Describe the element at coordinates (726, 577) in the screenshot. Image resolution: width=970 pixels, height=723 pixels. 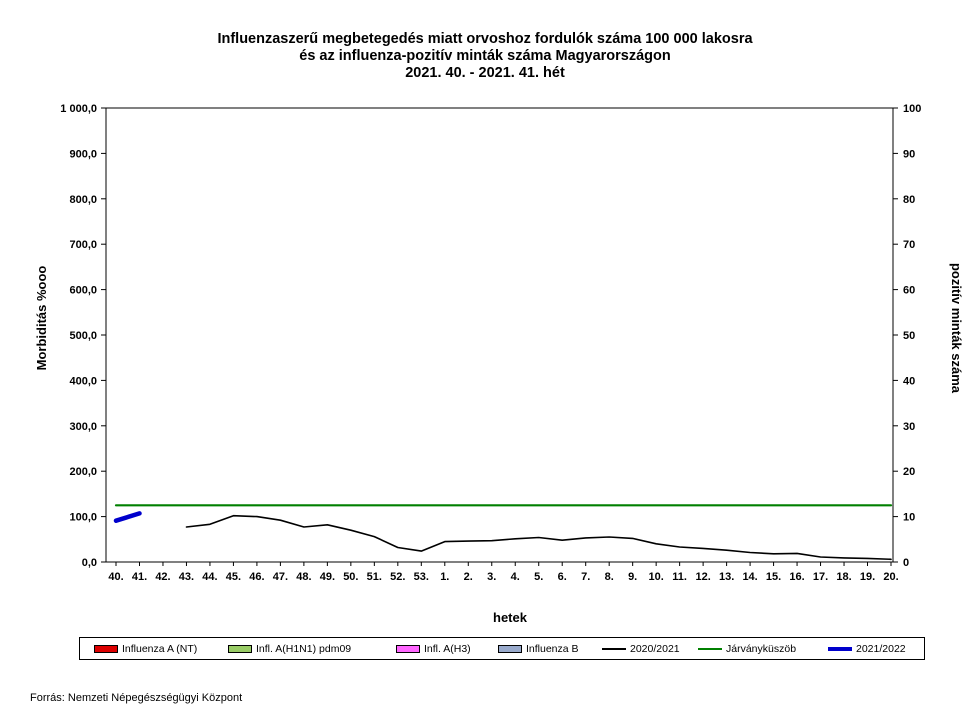
I see `x-tick-label: 13.` at that location.